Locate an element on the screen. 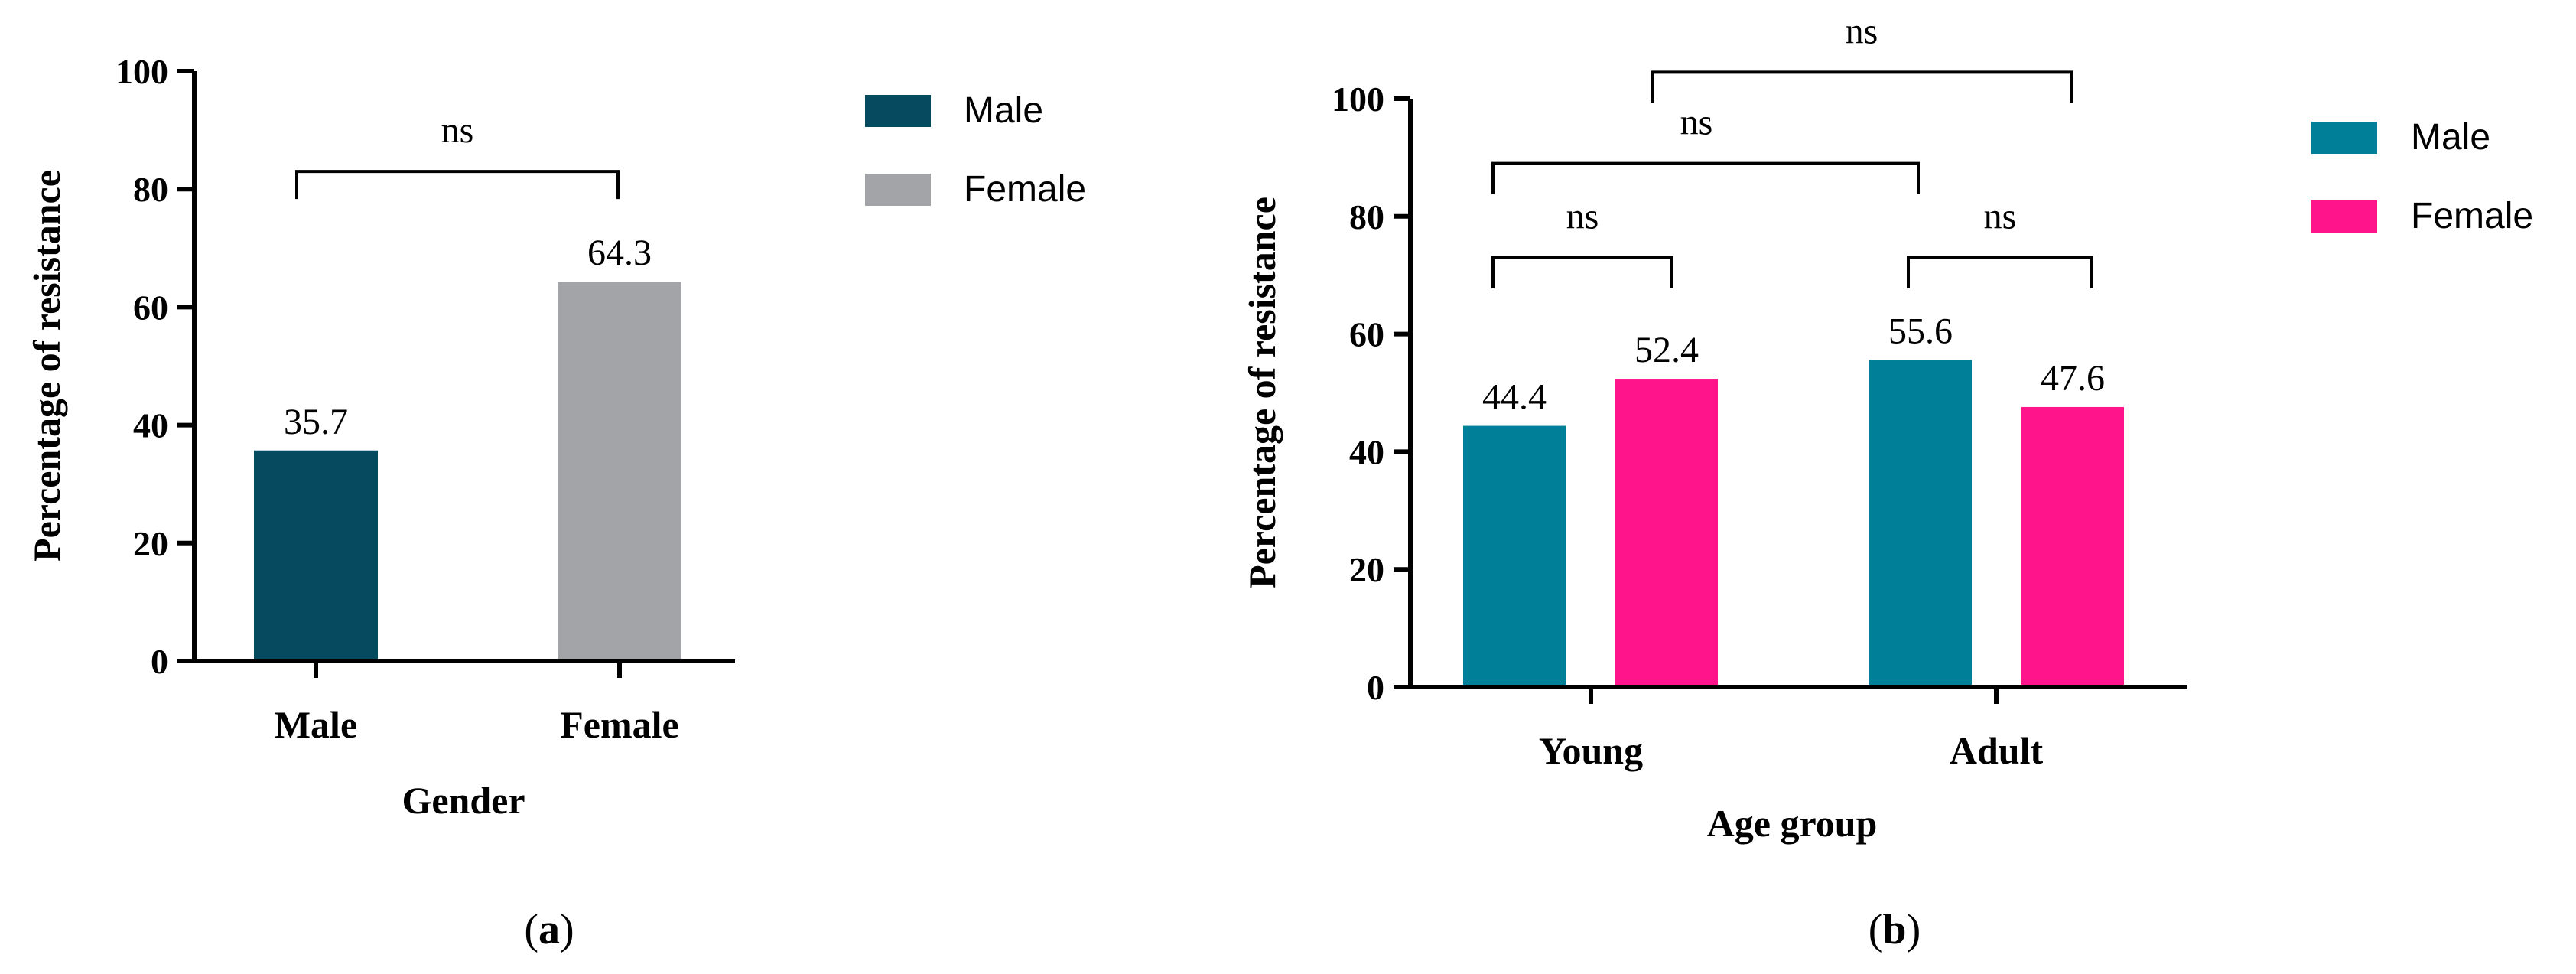 Image resolution: width=2576 pixels, height=974 pixels. bar-young-female is located at coordinates (1666, 533).